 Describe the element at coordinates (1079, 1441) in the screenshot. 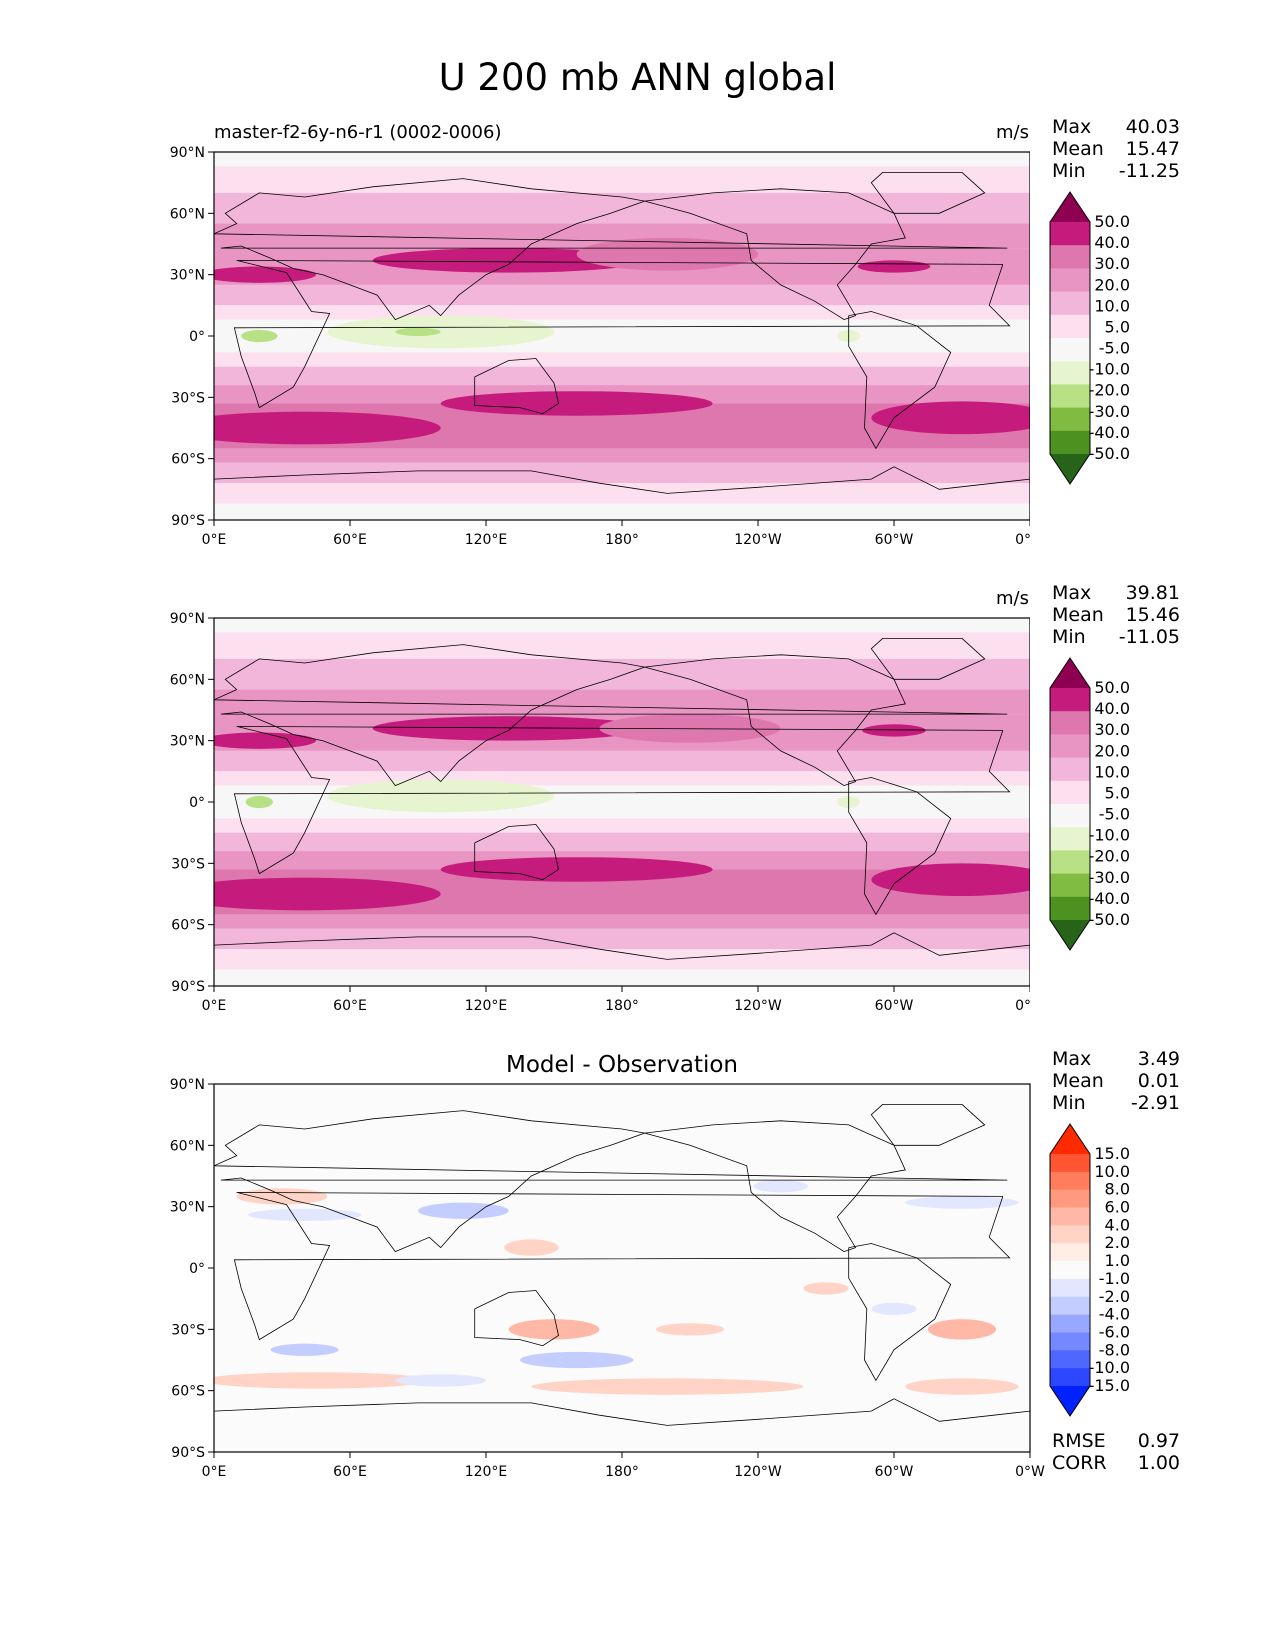

I see `rmse-label: RMSE` at that location.